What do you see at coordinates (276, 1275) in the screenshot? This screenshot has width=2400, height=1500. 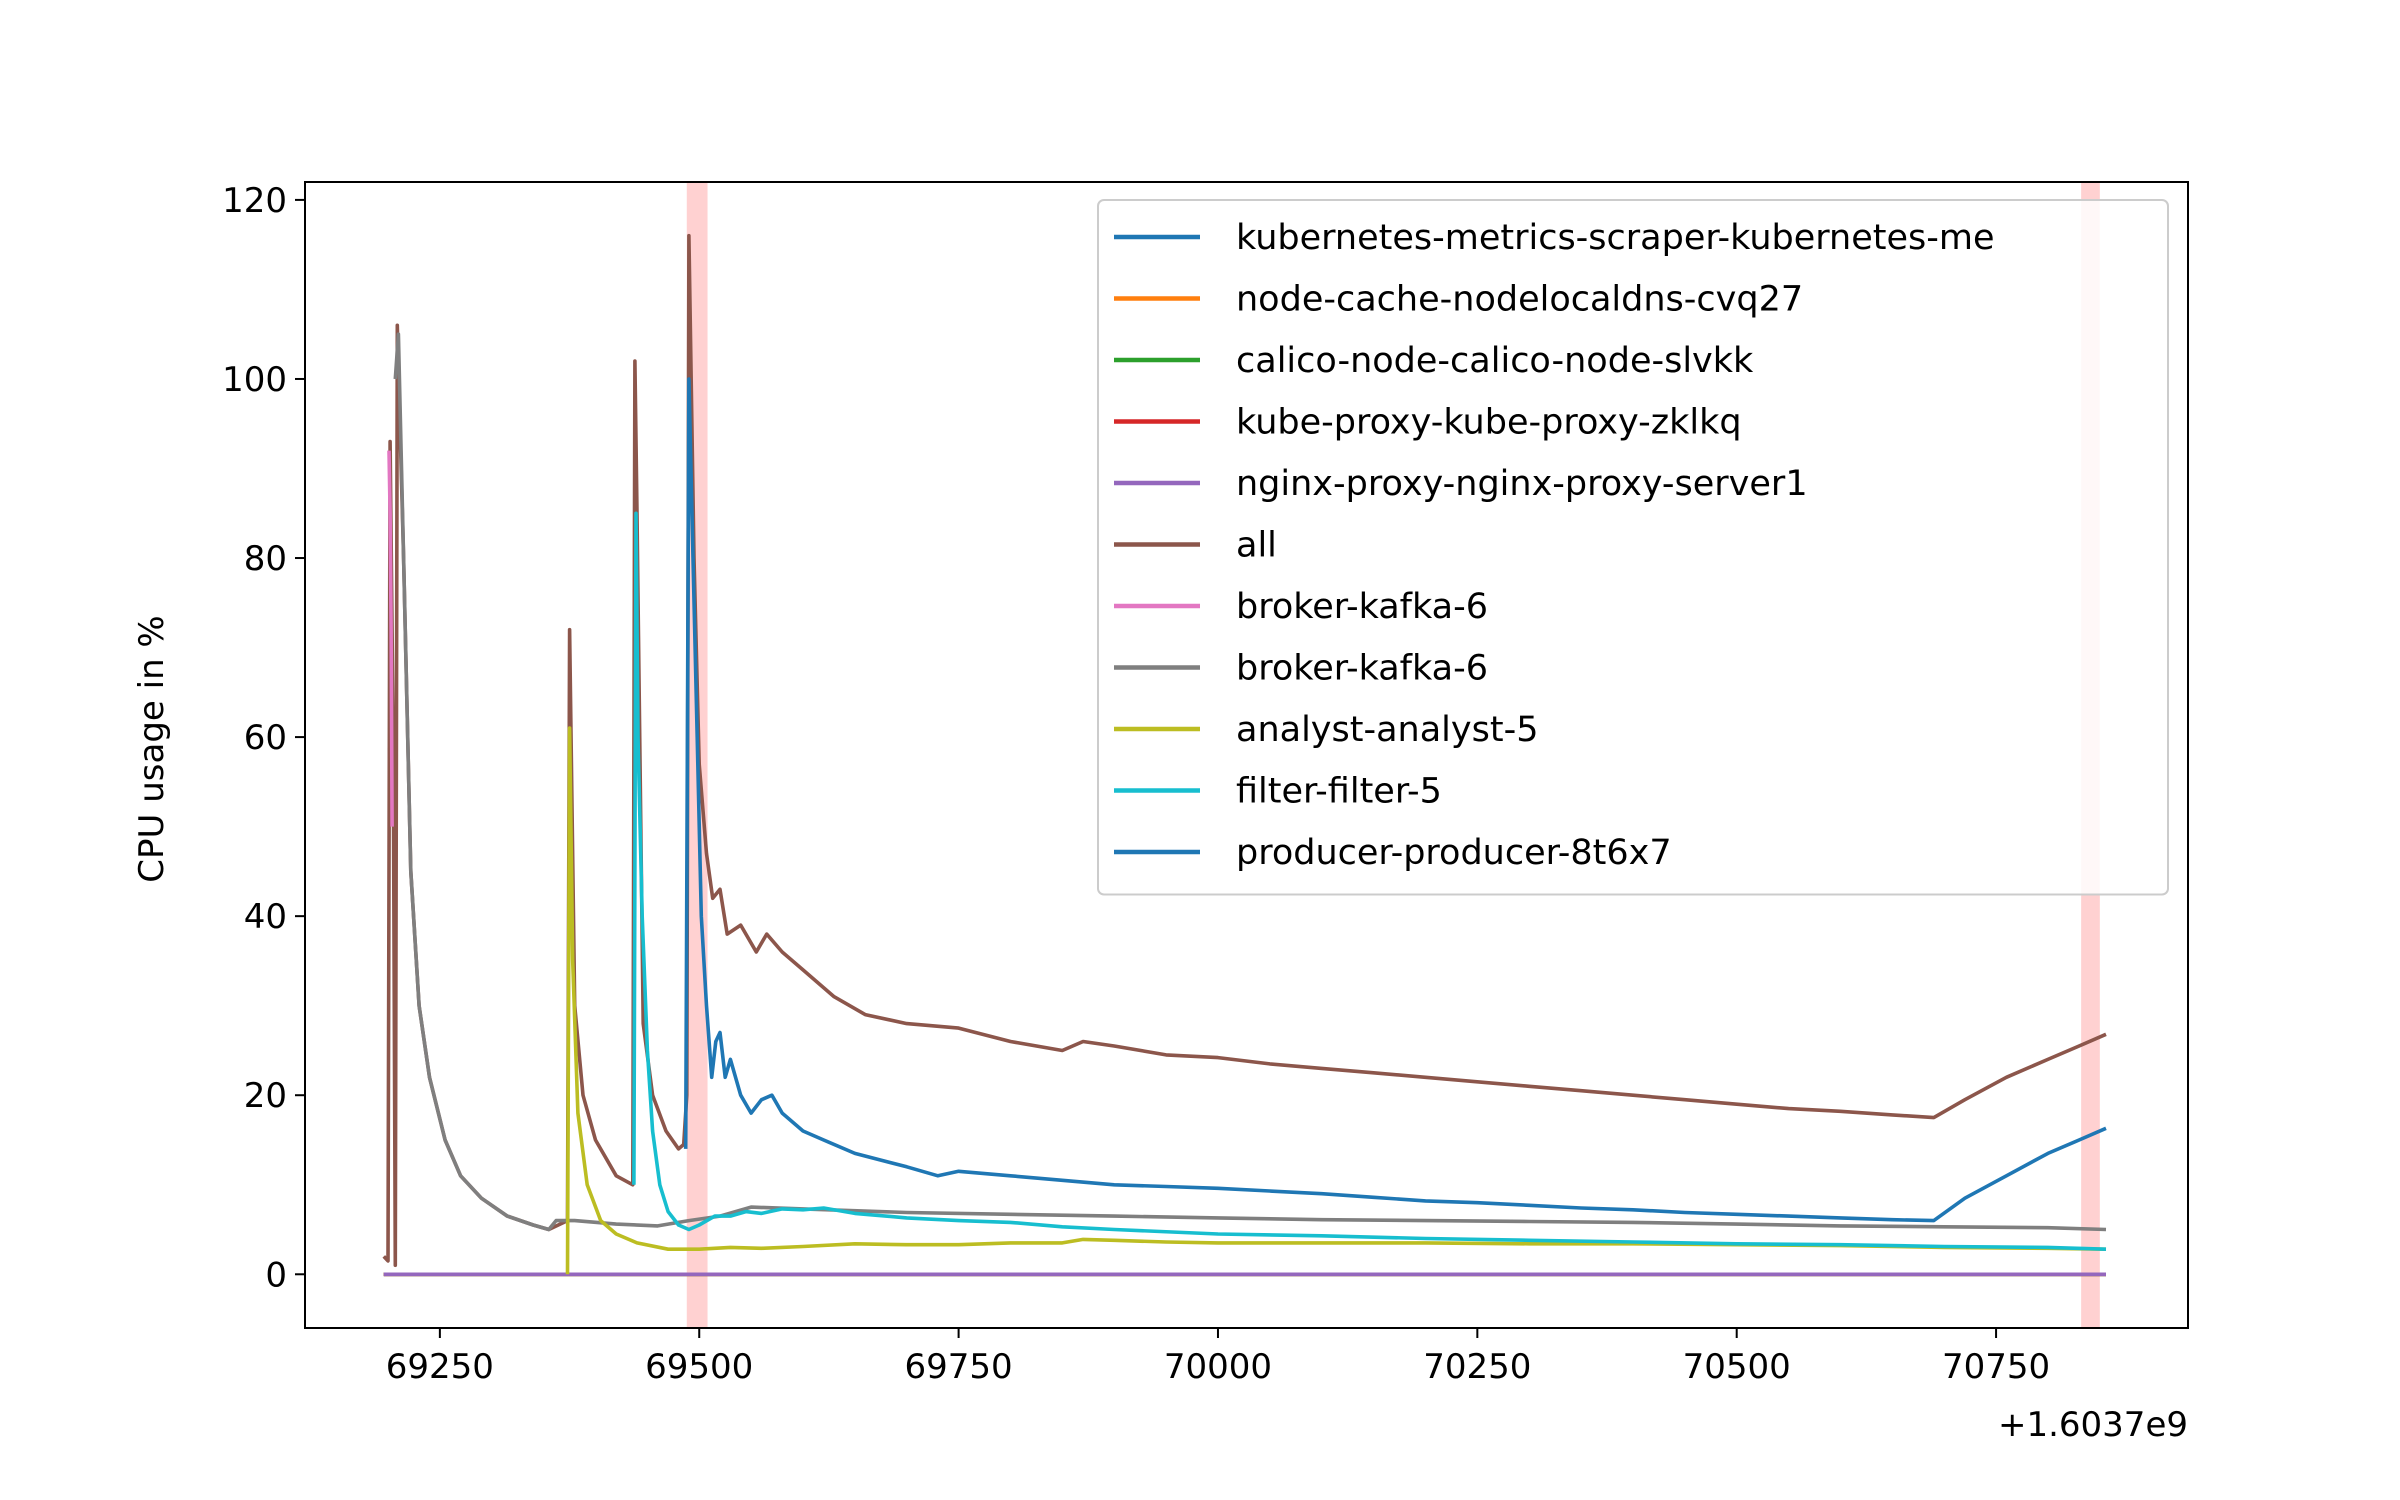 I see `y-tick-label: 0` at bounding box center [276, 1275].